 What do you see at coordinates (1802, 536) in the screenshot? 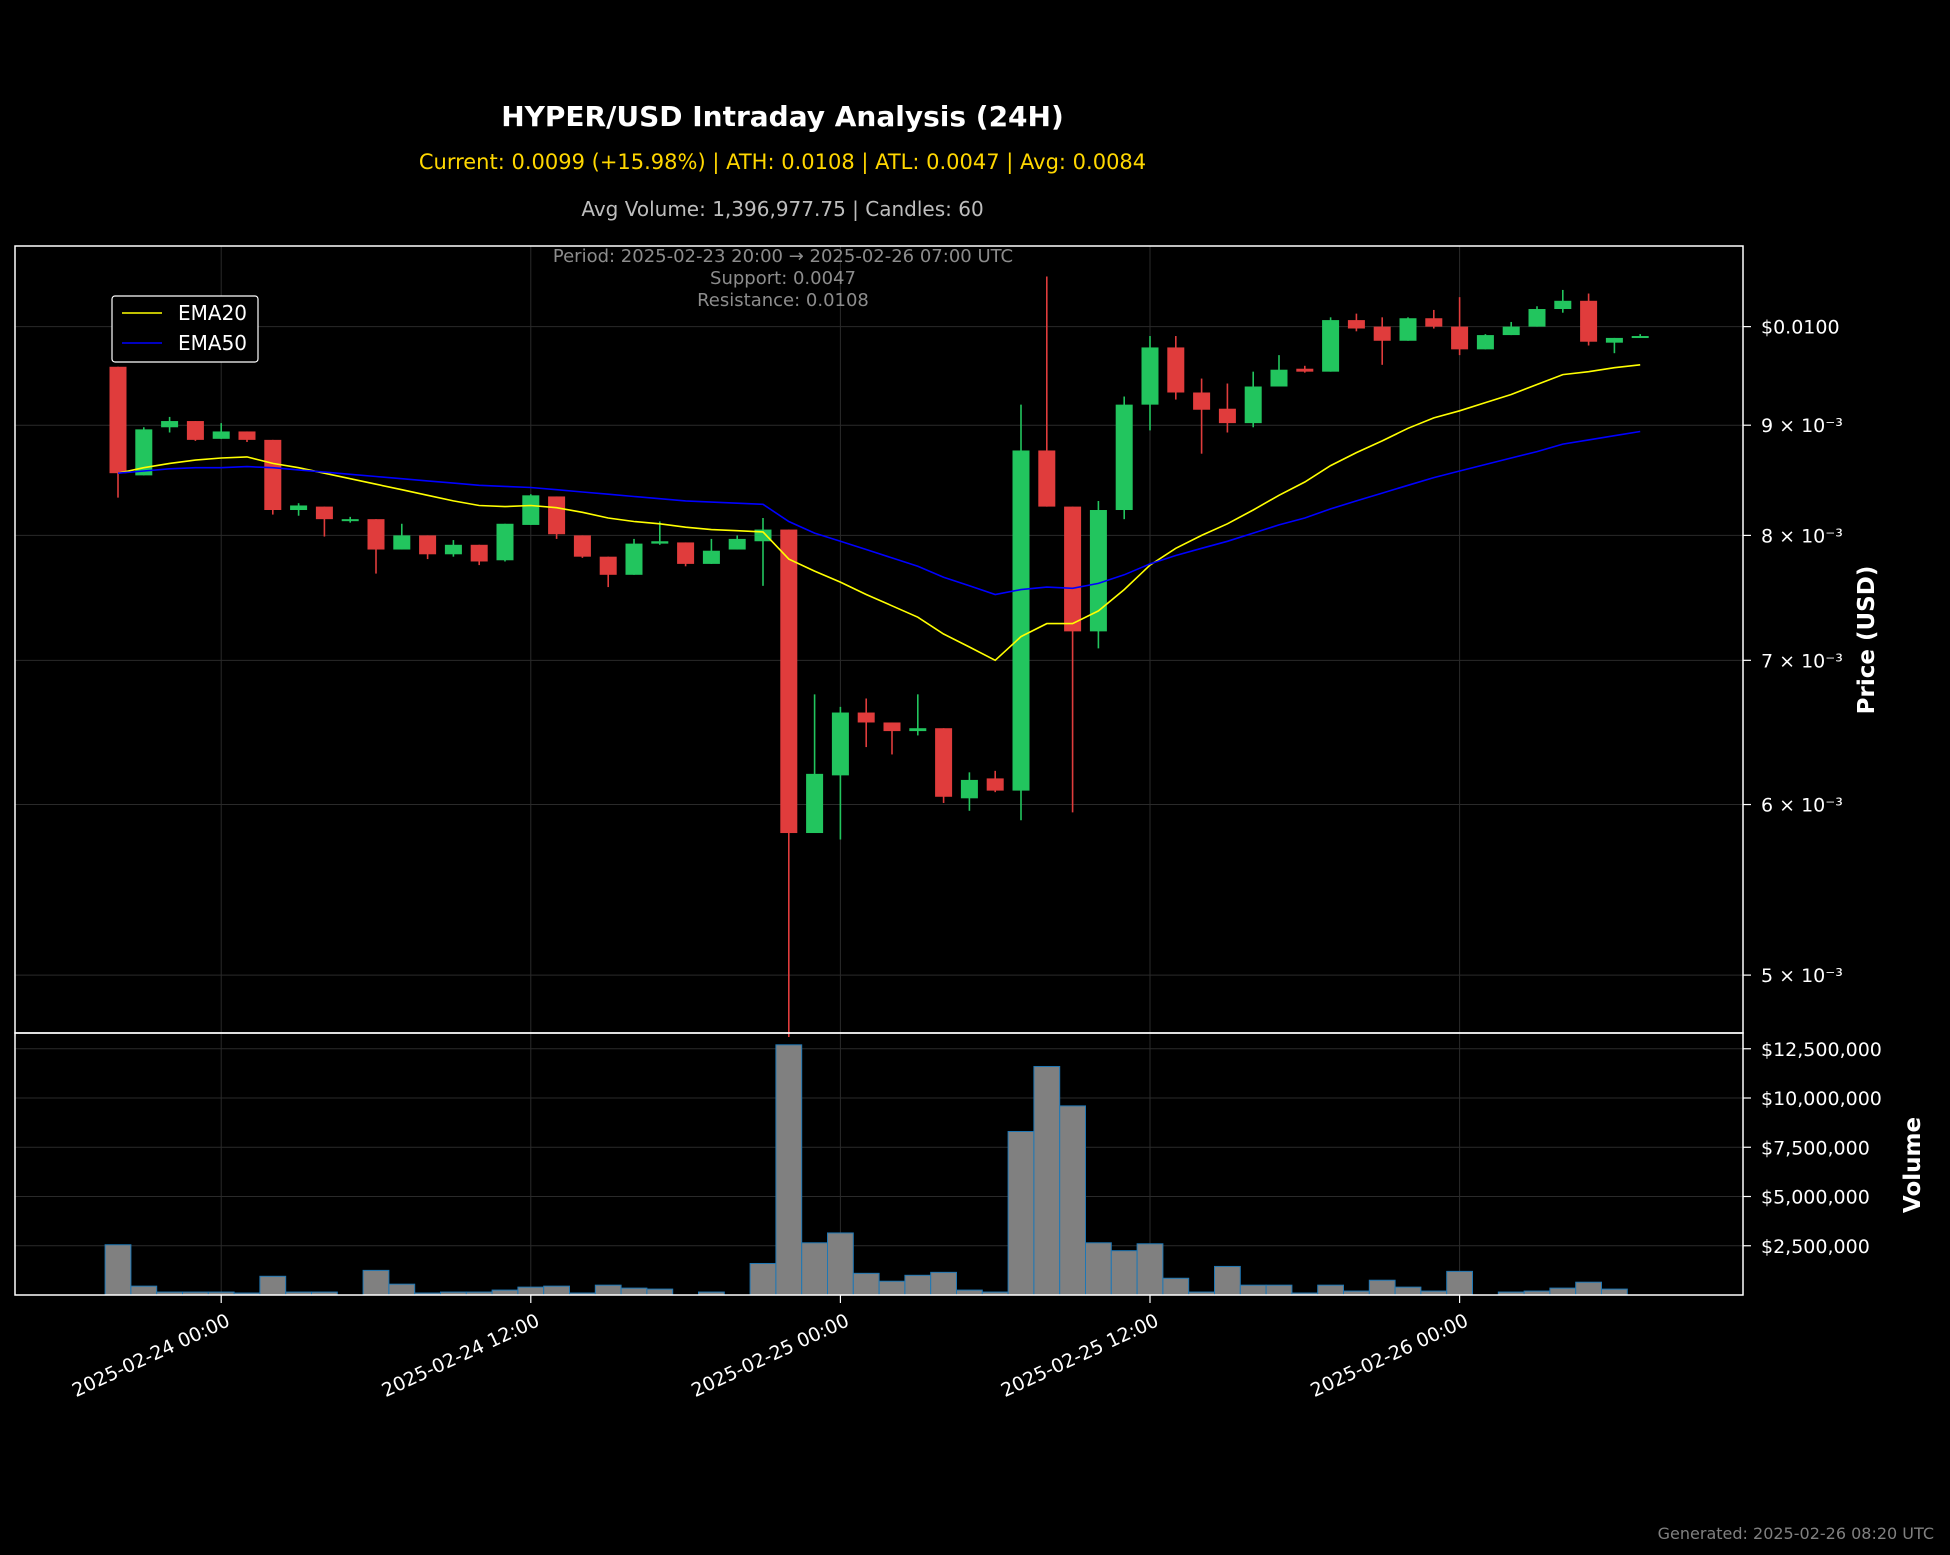
I see `price-tick-label: 8 × 10⁻³` at bounding box center [1802, 536].